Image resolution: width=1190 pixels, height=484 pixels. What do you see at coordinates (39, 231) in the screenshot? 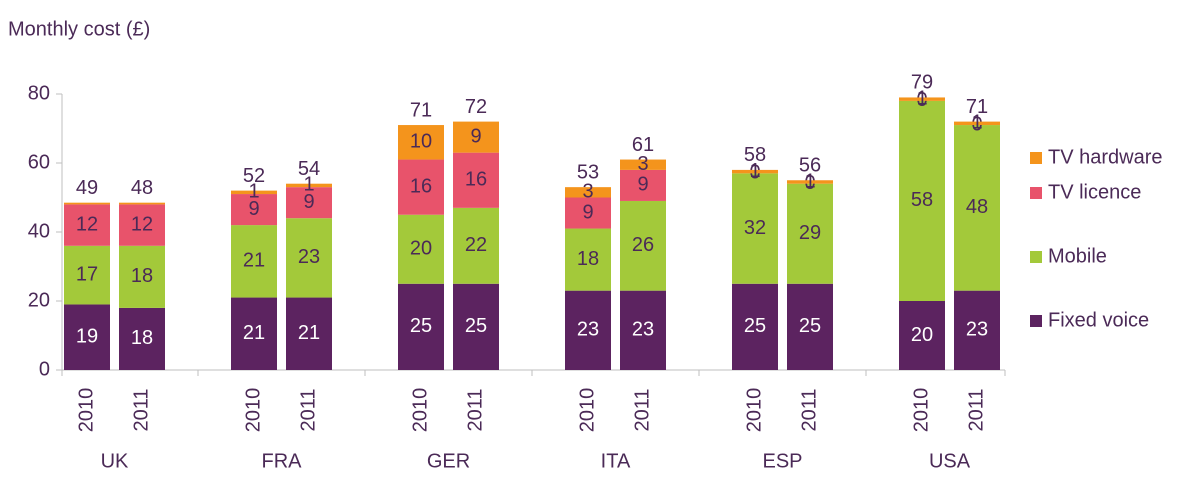
I see `y-tick-label: 40` at bounding box center [39, 231].